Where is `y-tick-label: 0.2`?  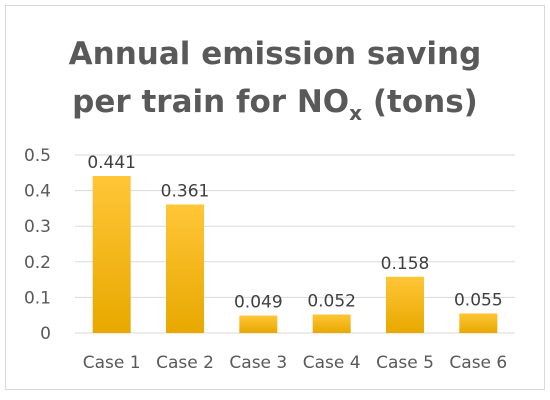
y-tick-label: 0.2 is located at coordinates (37, 263).